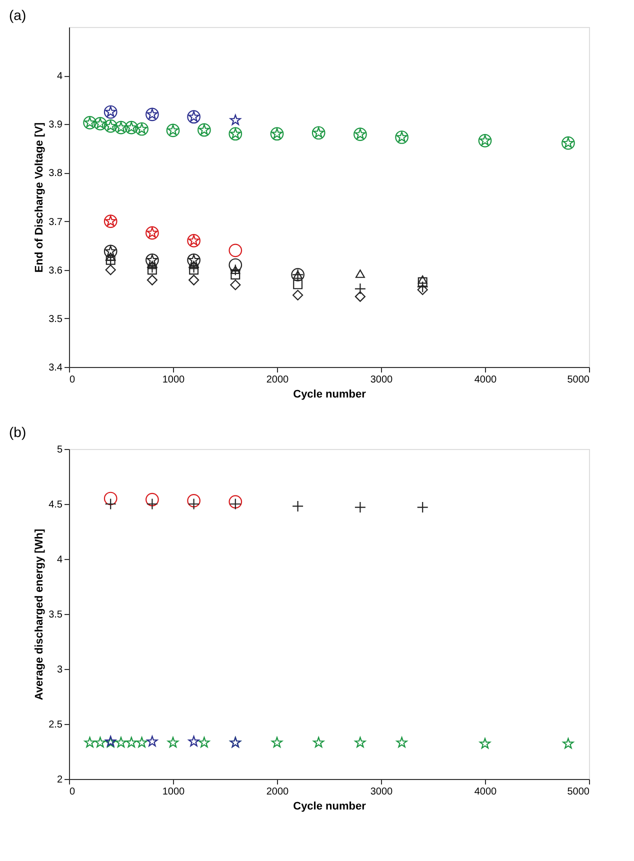  What do you see at coordinates (40, 614) in the screenshot?
I see `y-axis-title: Average discharged energy [Wh]` at bounding box center [40, 614].